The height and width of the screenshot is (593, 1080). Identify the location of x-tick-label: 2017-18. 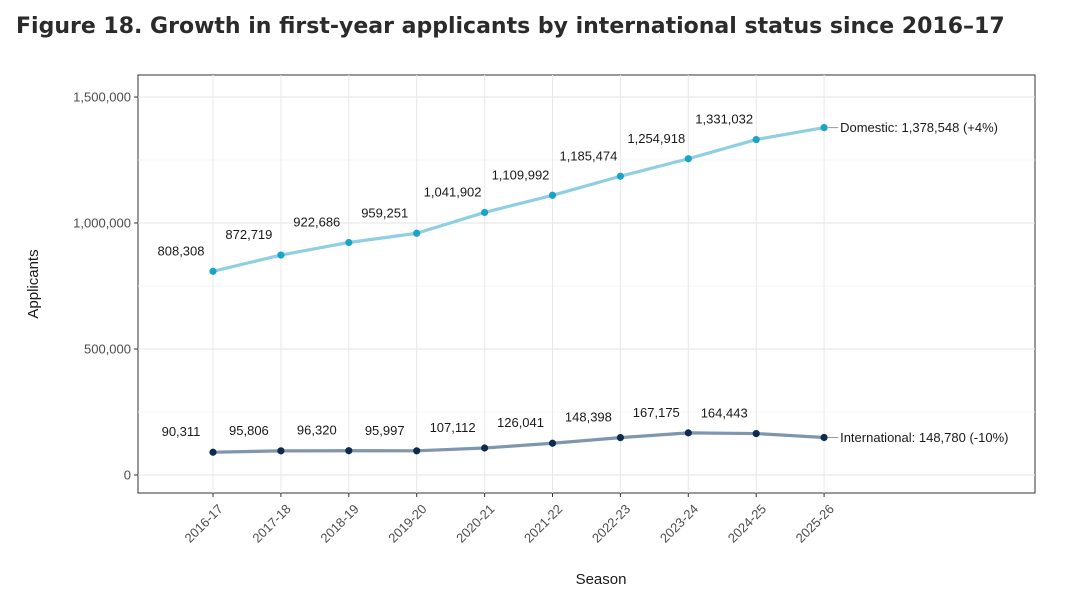
(271, 523).